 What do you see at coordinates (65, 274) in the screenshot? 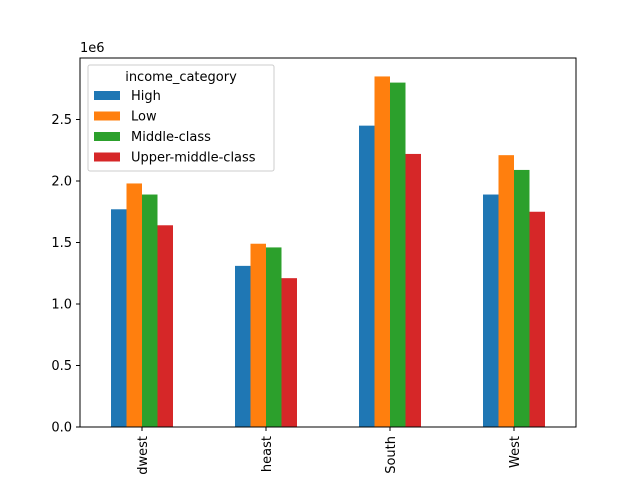
I see `y-axis: 0.0 0.5 1.0 1.5 2.0 2.5` at bounding box center [65, 274].